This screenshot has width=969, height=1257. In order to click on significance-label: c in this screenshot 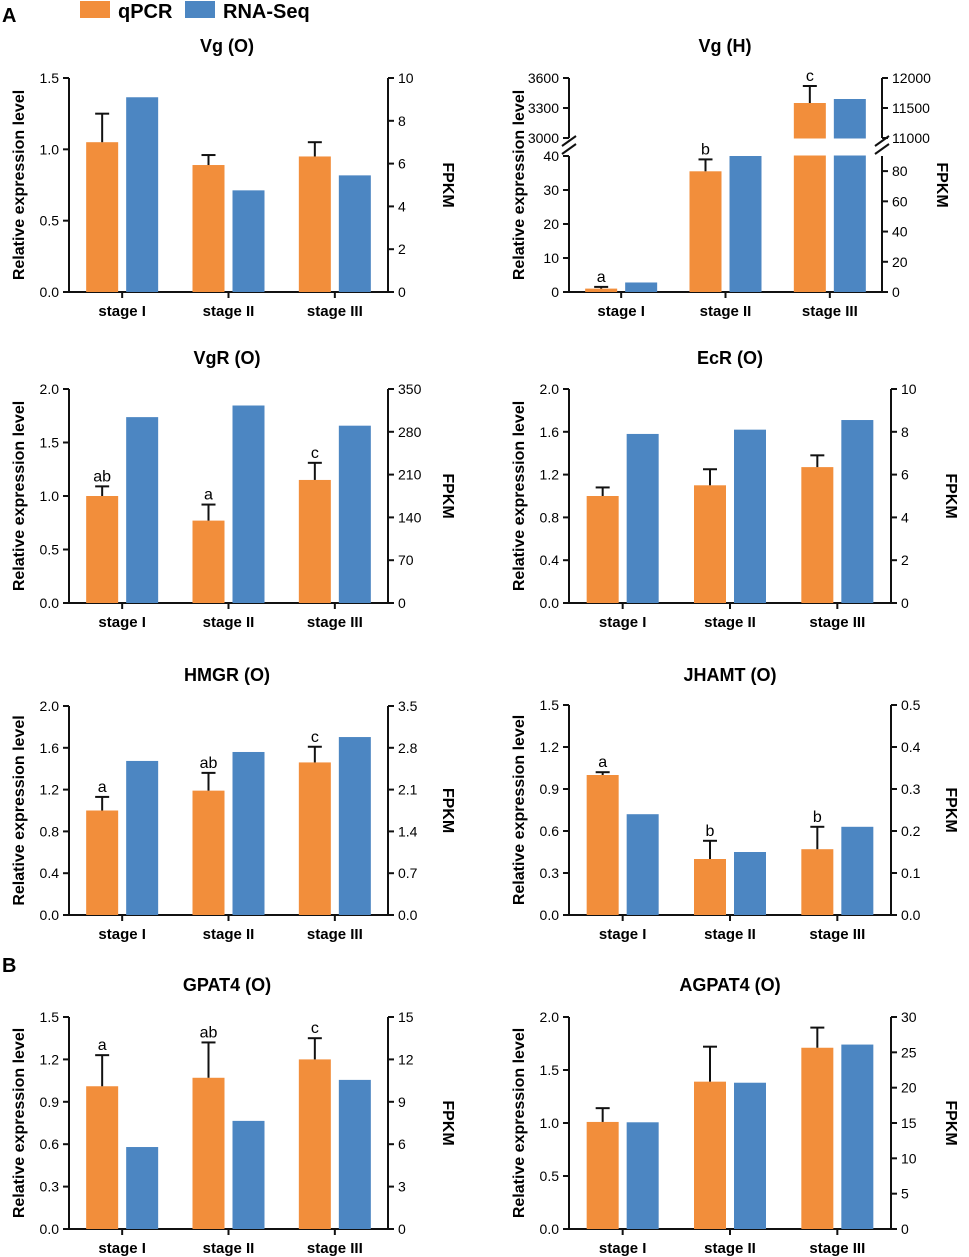, I will do `click(315, 453)`.